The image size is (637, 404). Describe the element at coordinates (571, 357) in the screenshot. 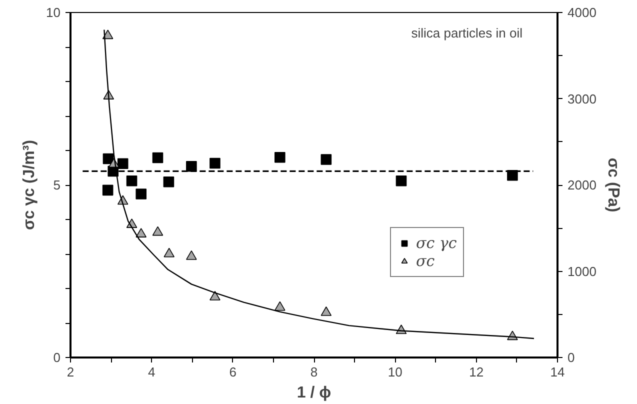

I see `y2-tick-label: 0` at that location.